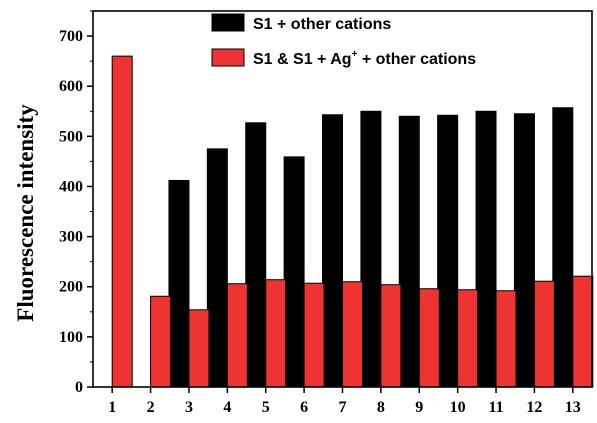 The width and height of the screenshot is (597, 423). What do you see at coordinates (573, 407) in the screenshot?
I see `x-tick-label-13: 13` at bounding box center [573, 407].